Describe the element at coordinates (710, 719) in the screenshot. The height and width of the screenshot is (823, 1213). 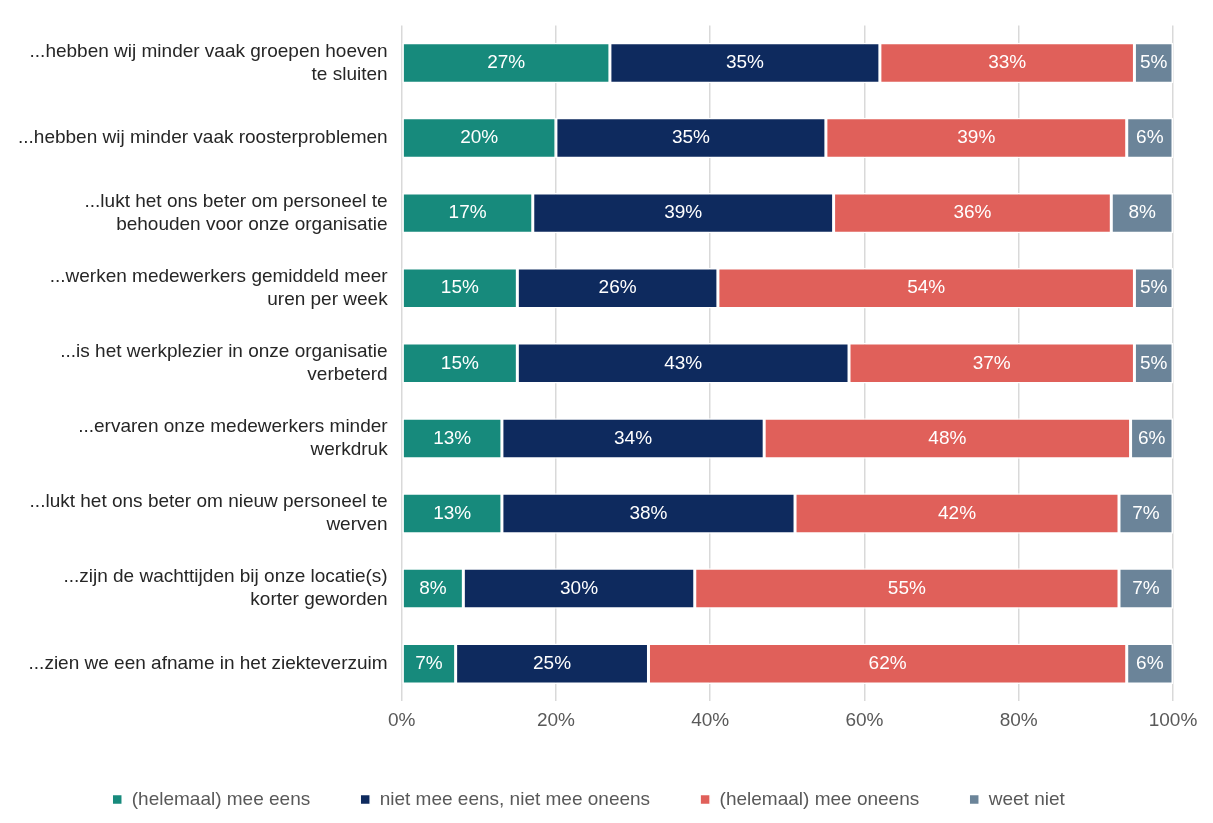
I see `x-tick-label: 40%` at that location.